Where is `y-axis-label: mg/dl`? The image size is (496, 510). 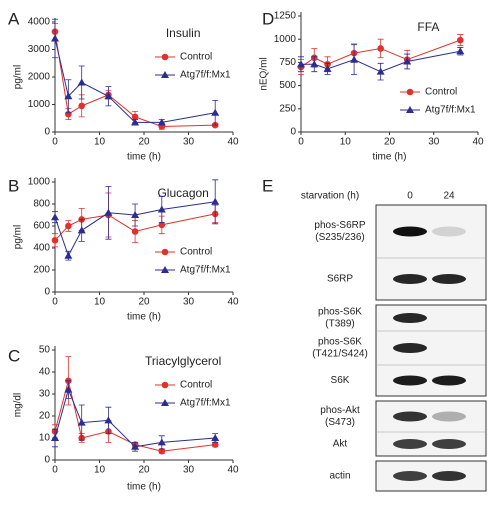
y-axis-label: mg/dl is located at coordinates (18, 405).